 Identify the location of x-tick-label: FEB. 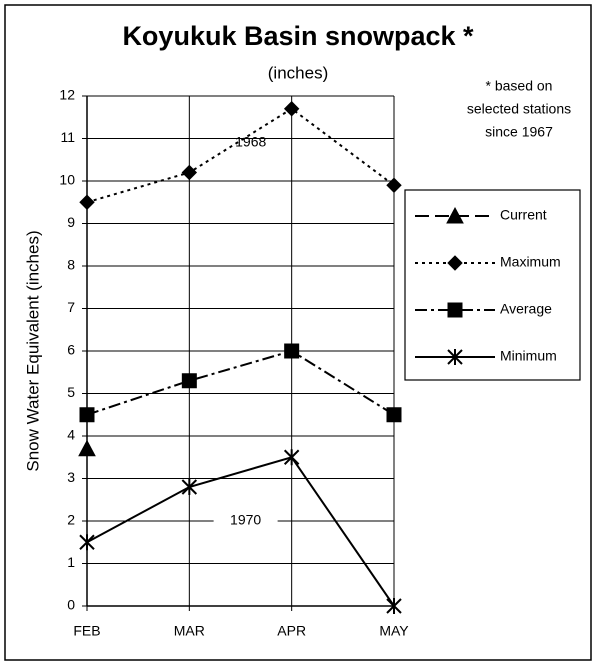
(86, 631).